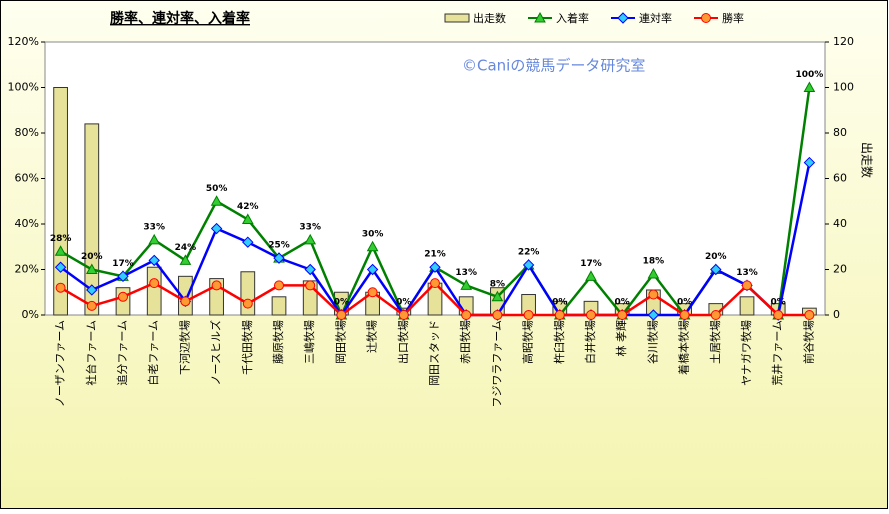 This screenshot has height=514, width=889. What do you see at coordinates (372, 336) in the screenshot?
I see `x-tick-label: 辻牧場` at bounding box center [372, 336].